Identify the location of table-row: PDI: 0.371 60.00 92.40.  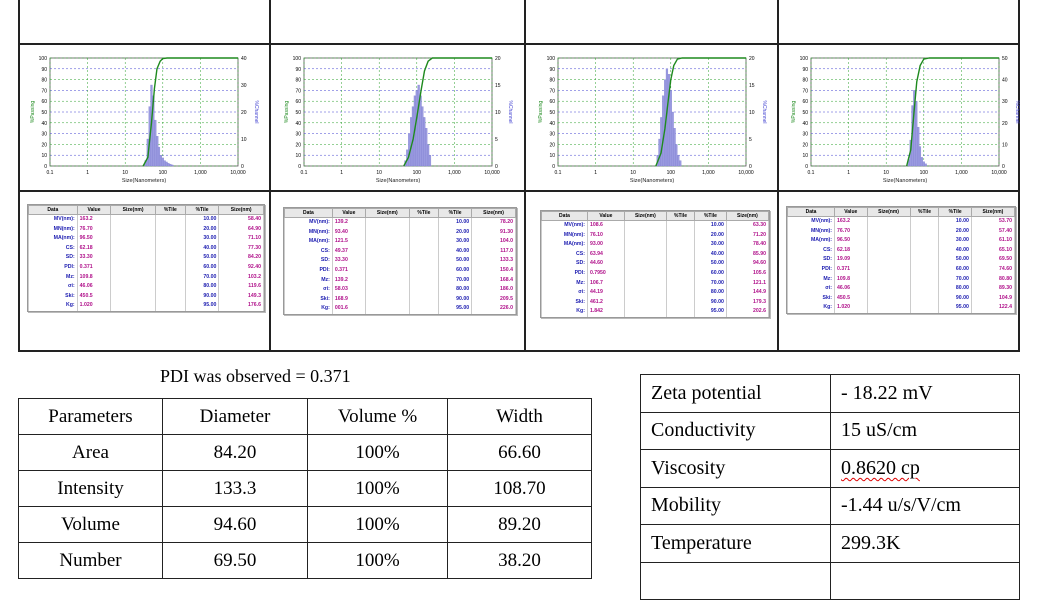
(146, 267).